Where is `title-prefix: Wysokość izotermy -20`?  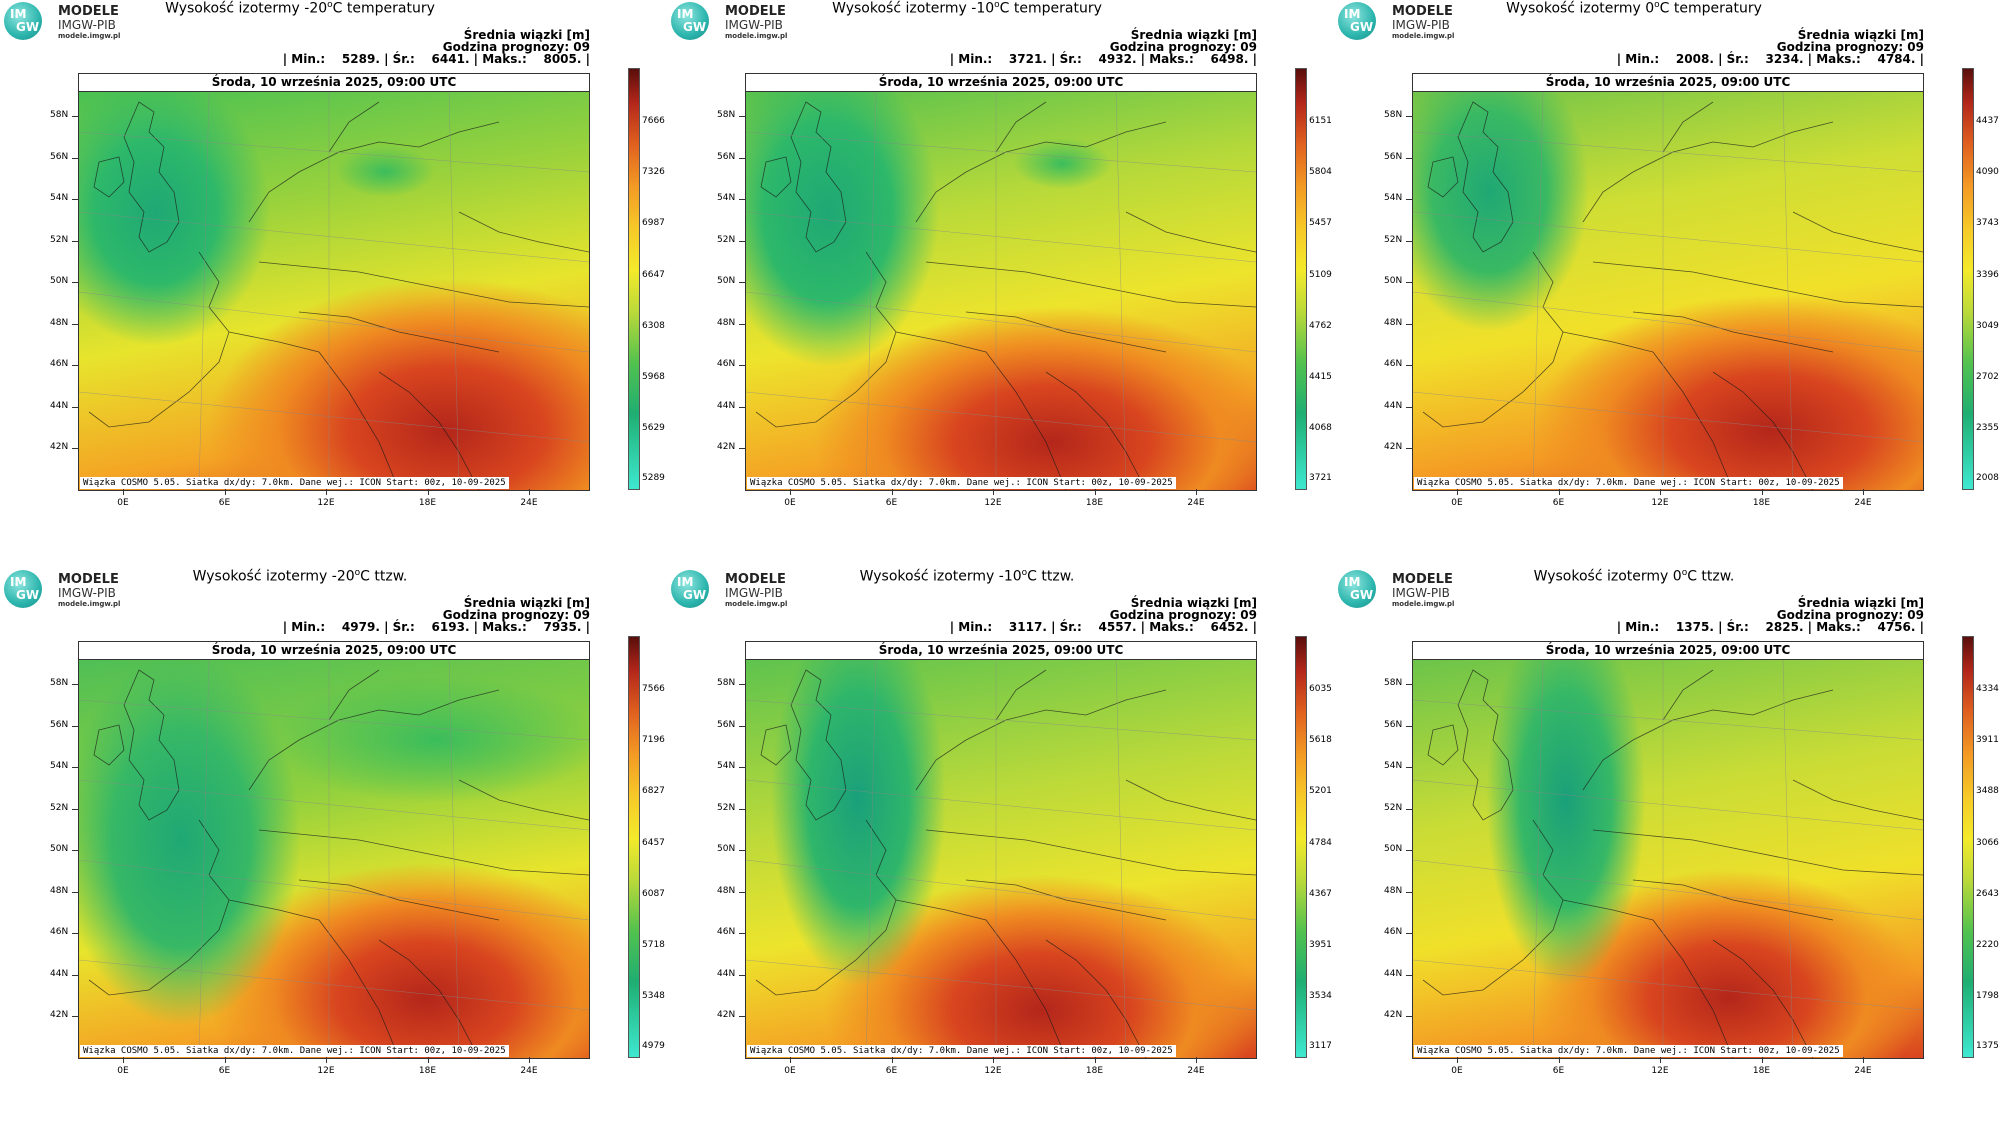 title-prefix: Wysokość izotermy -20 is located at coordinates (273, 576).